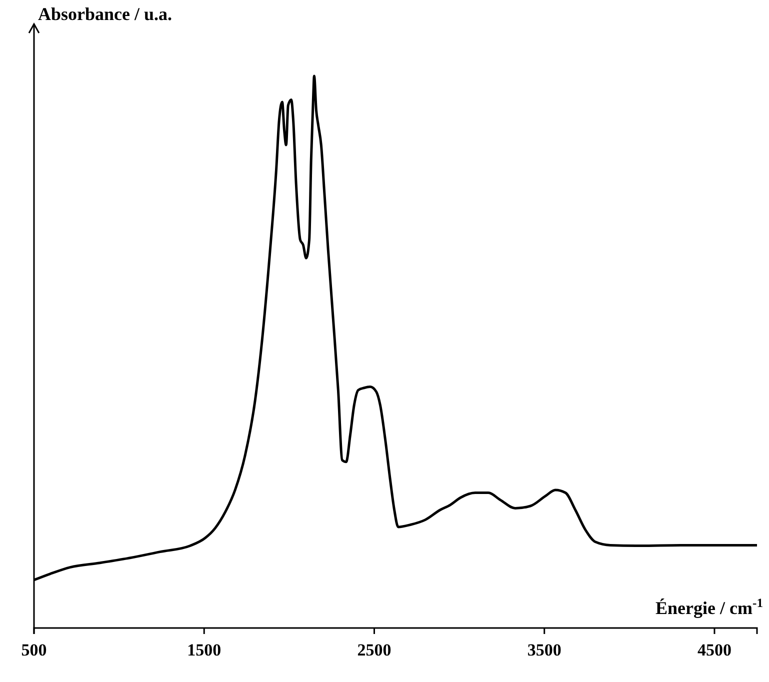  I want to click on x-tick-label: 1500, so click(204, 650).